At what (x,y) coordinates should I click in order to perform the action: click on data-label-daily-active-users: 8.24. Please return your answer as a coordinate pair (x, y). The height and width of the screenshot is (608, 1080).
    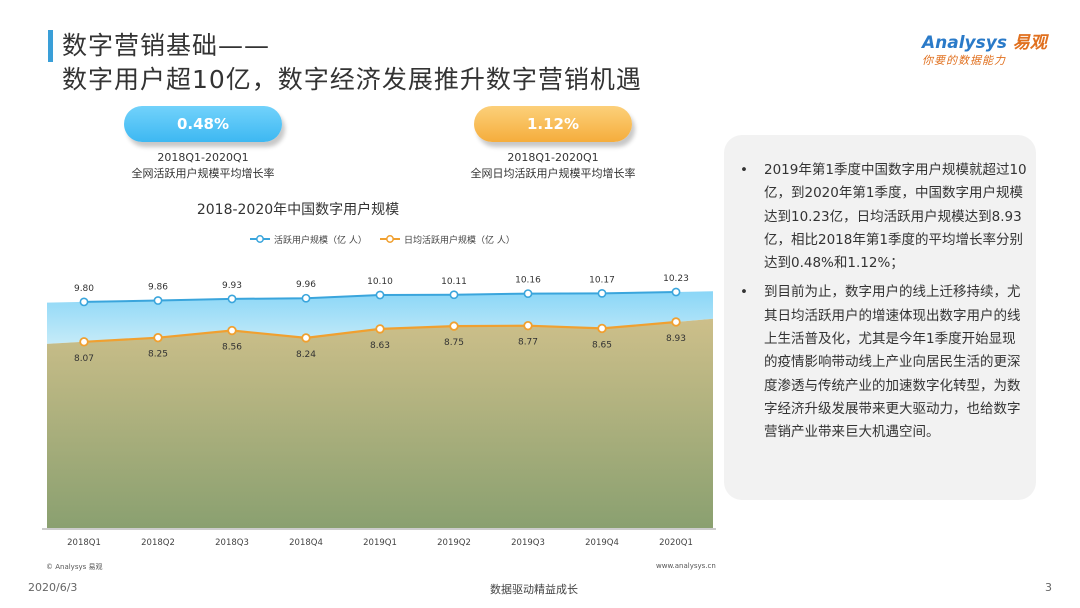
    Looking at the image, I should click on (306, 355).